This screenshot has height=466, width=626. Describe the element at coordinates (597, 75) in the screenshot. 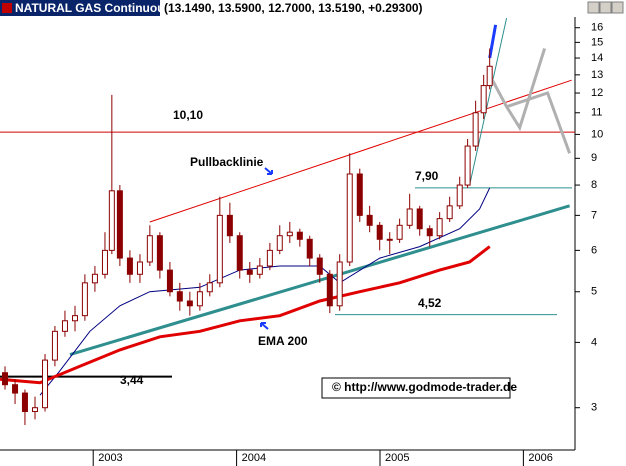

I see `y-tick-label: 13` at that location.